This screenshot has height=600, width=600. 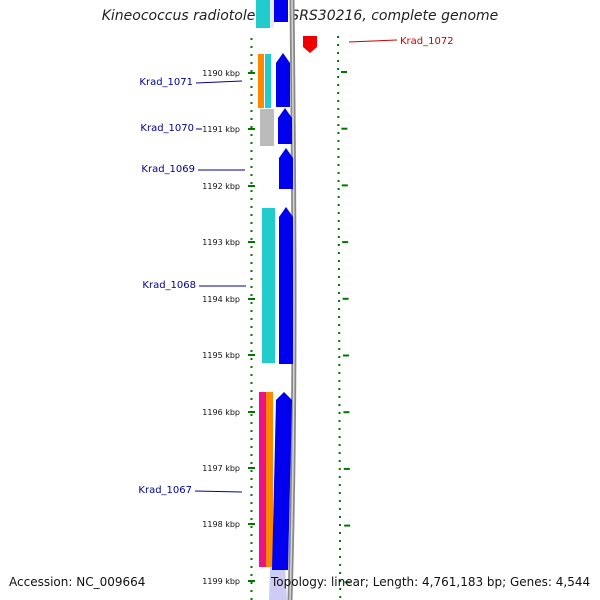 I want to click on gene-label: Krad_1067, so click(x=165, y=490).